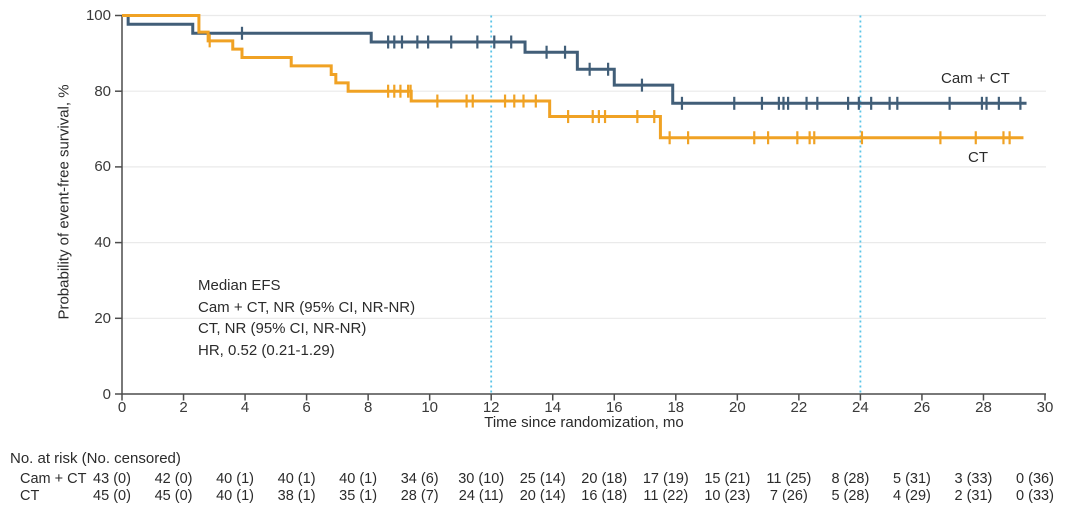  Describe the element at coordinates (98, 15) in the screenshot. I see `y-tick-label: 100` at that location.